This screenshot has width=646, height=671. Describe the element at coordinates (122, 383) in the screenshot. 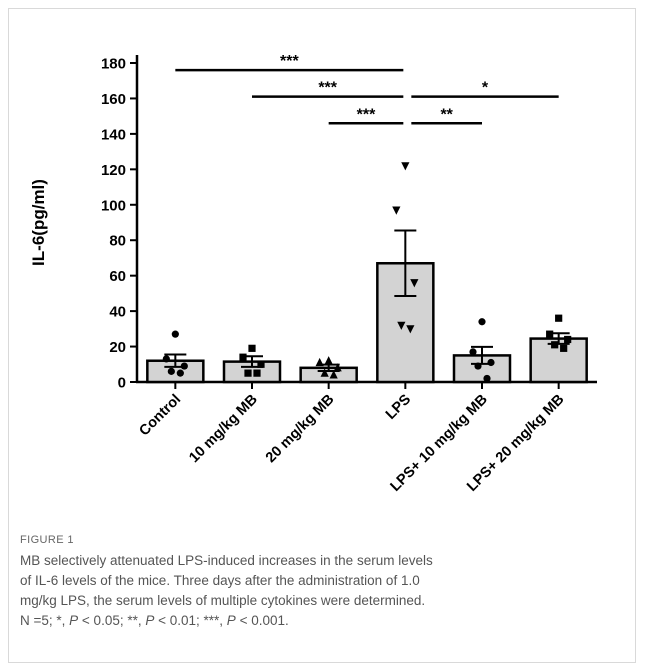

I see `y-tick-label: 0` at that location.